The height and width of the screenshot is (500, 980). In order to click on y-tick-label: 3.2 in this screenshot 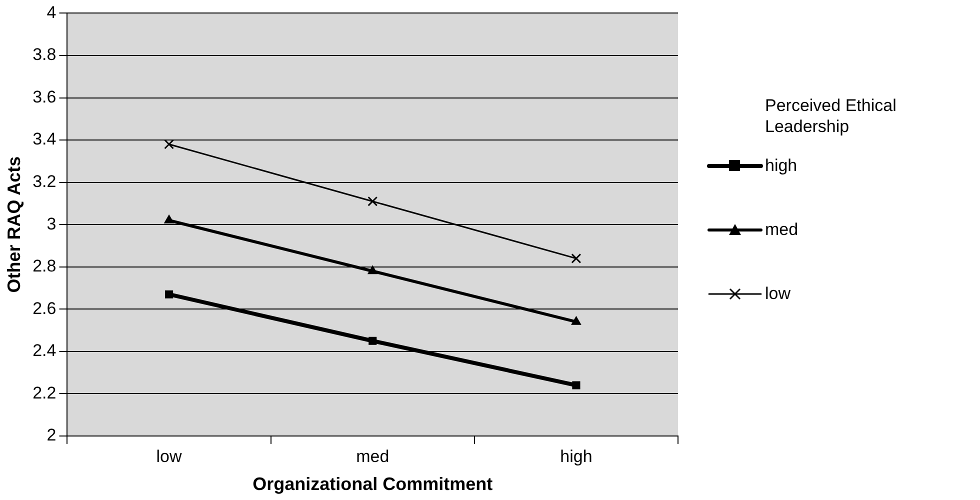, I will do `click(44, 182)`.